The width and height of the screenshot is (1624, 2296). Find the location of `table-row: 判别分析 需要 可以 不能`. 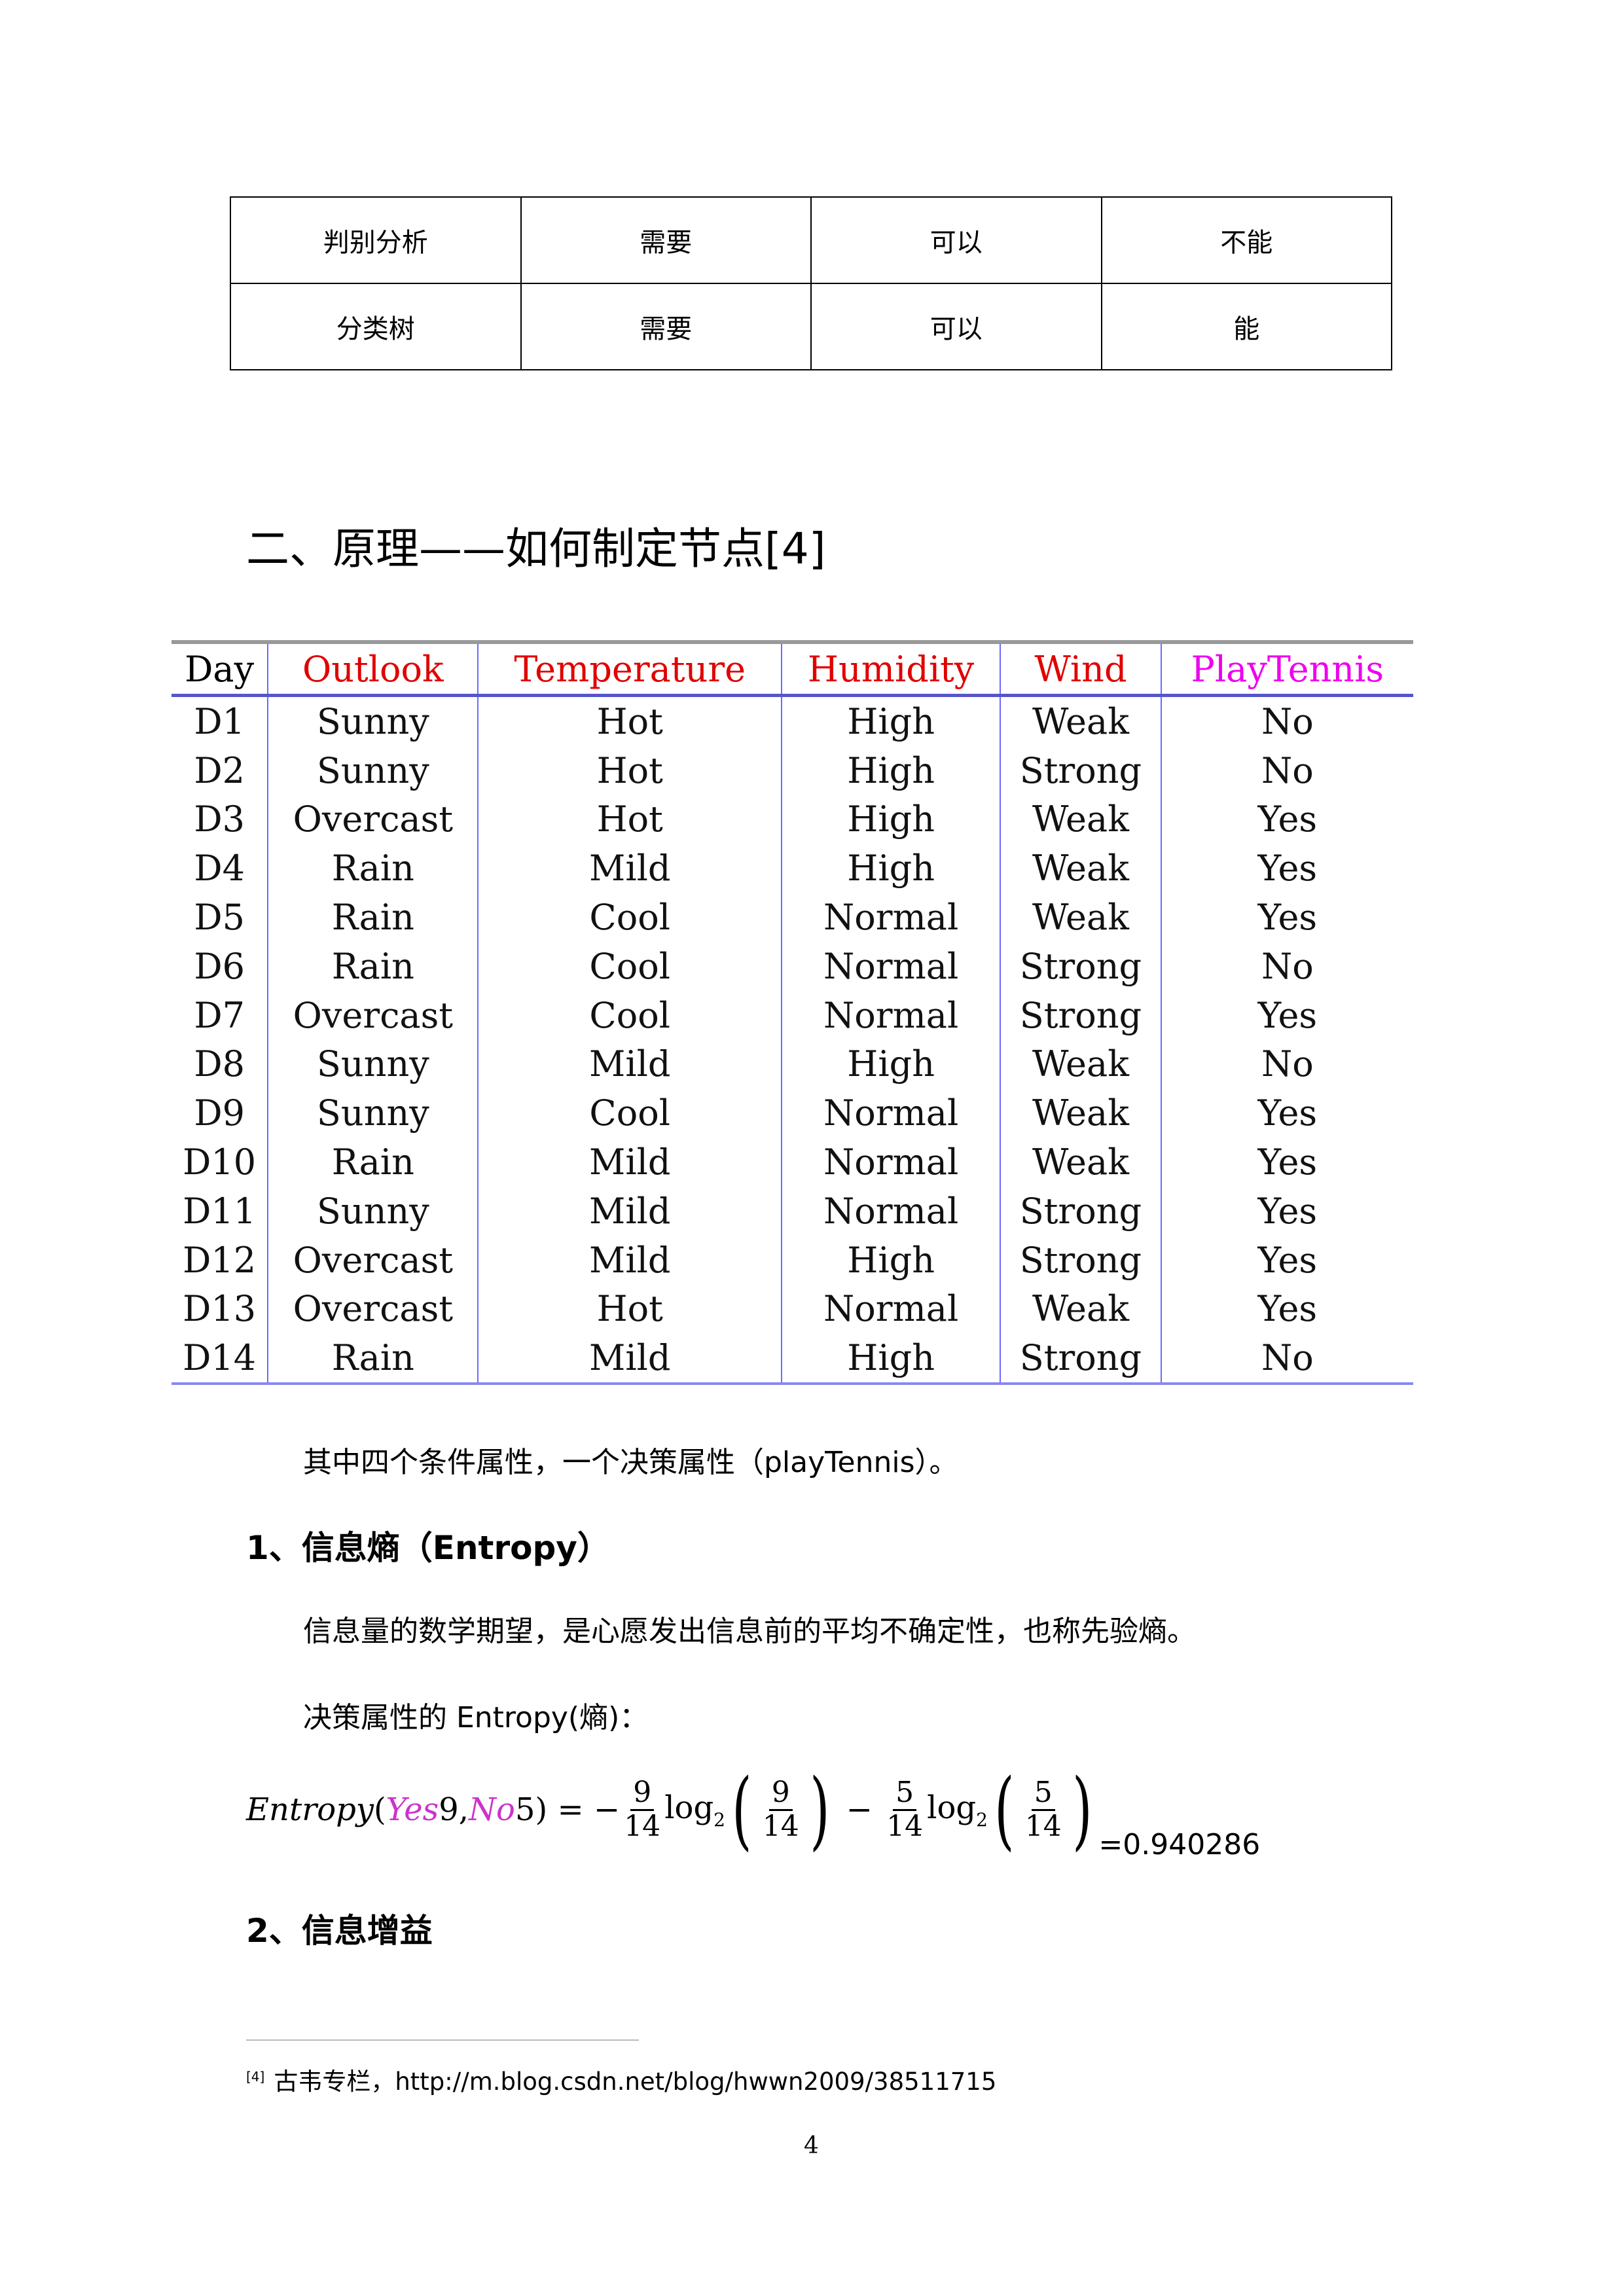

table-row: 判别分析 需要 可以 不能 is located at coordinates (811, 240).